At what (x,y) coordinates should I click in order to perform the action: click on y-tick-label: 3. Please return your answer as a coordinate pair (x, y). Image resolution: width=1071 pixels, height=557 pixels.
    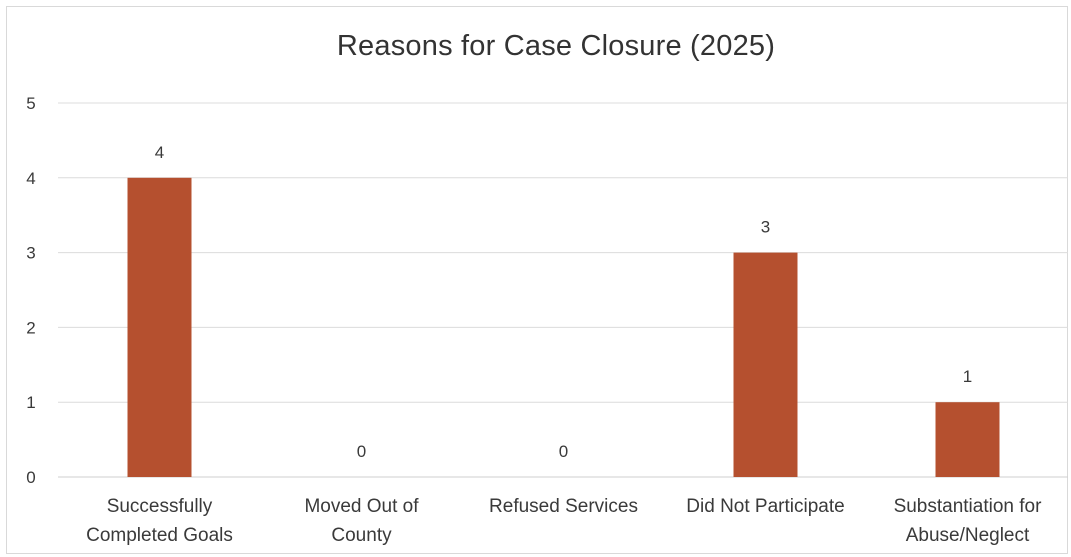
    Looking at the image, I should click on (30, 253).